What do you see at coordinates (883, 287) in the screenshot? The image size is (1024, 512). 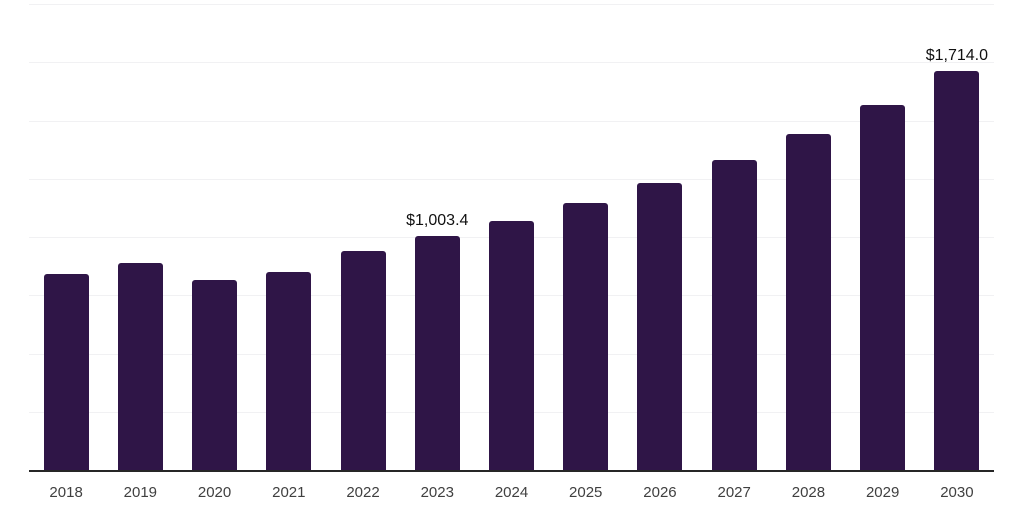 I see `bar-2029` at bounding box center [883, 287].